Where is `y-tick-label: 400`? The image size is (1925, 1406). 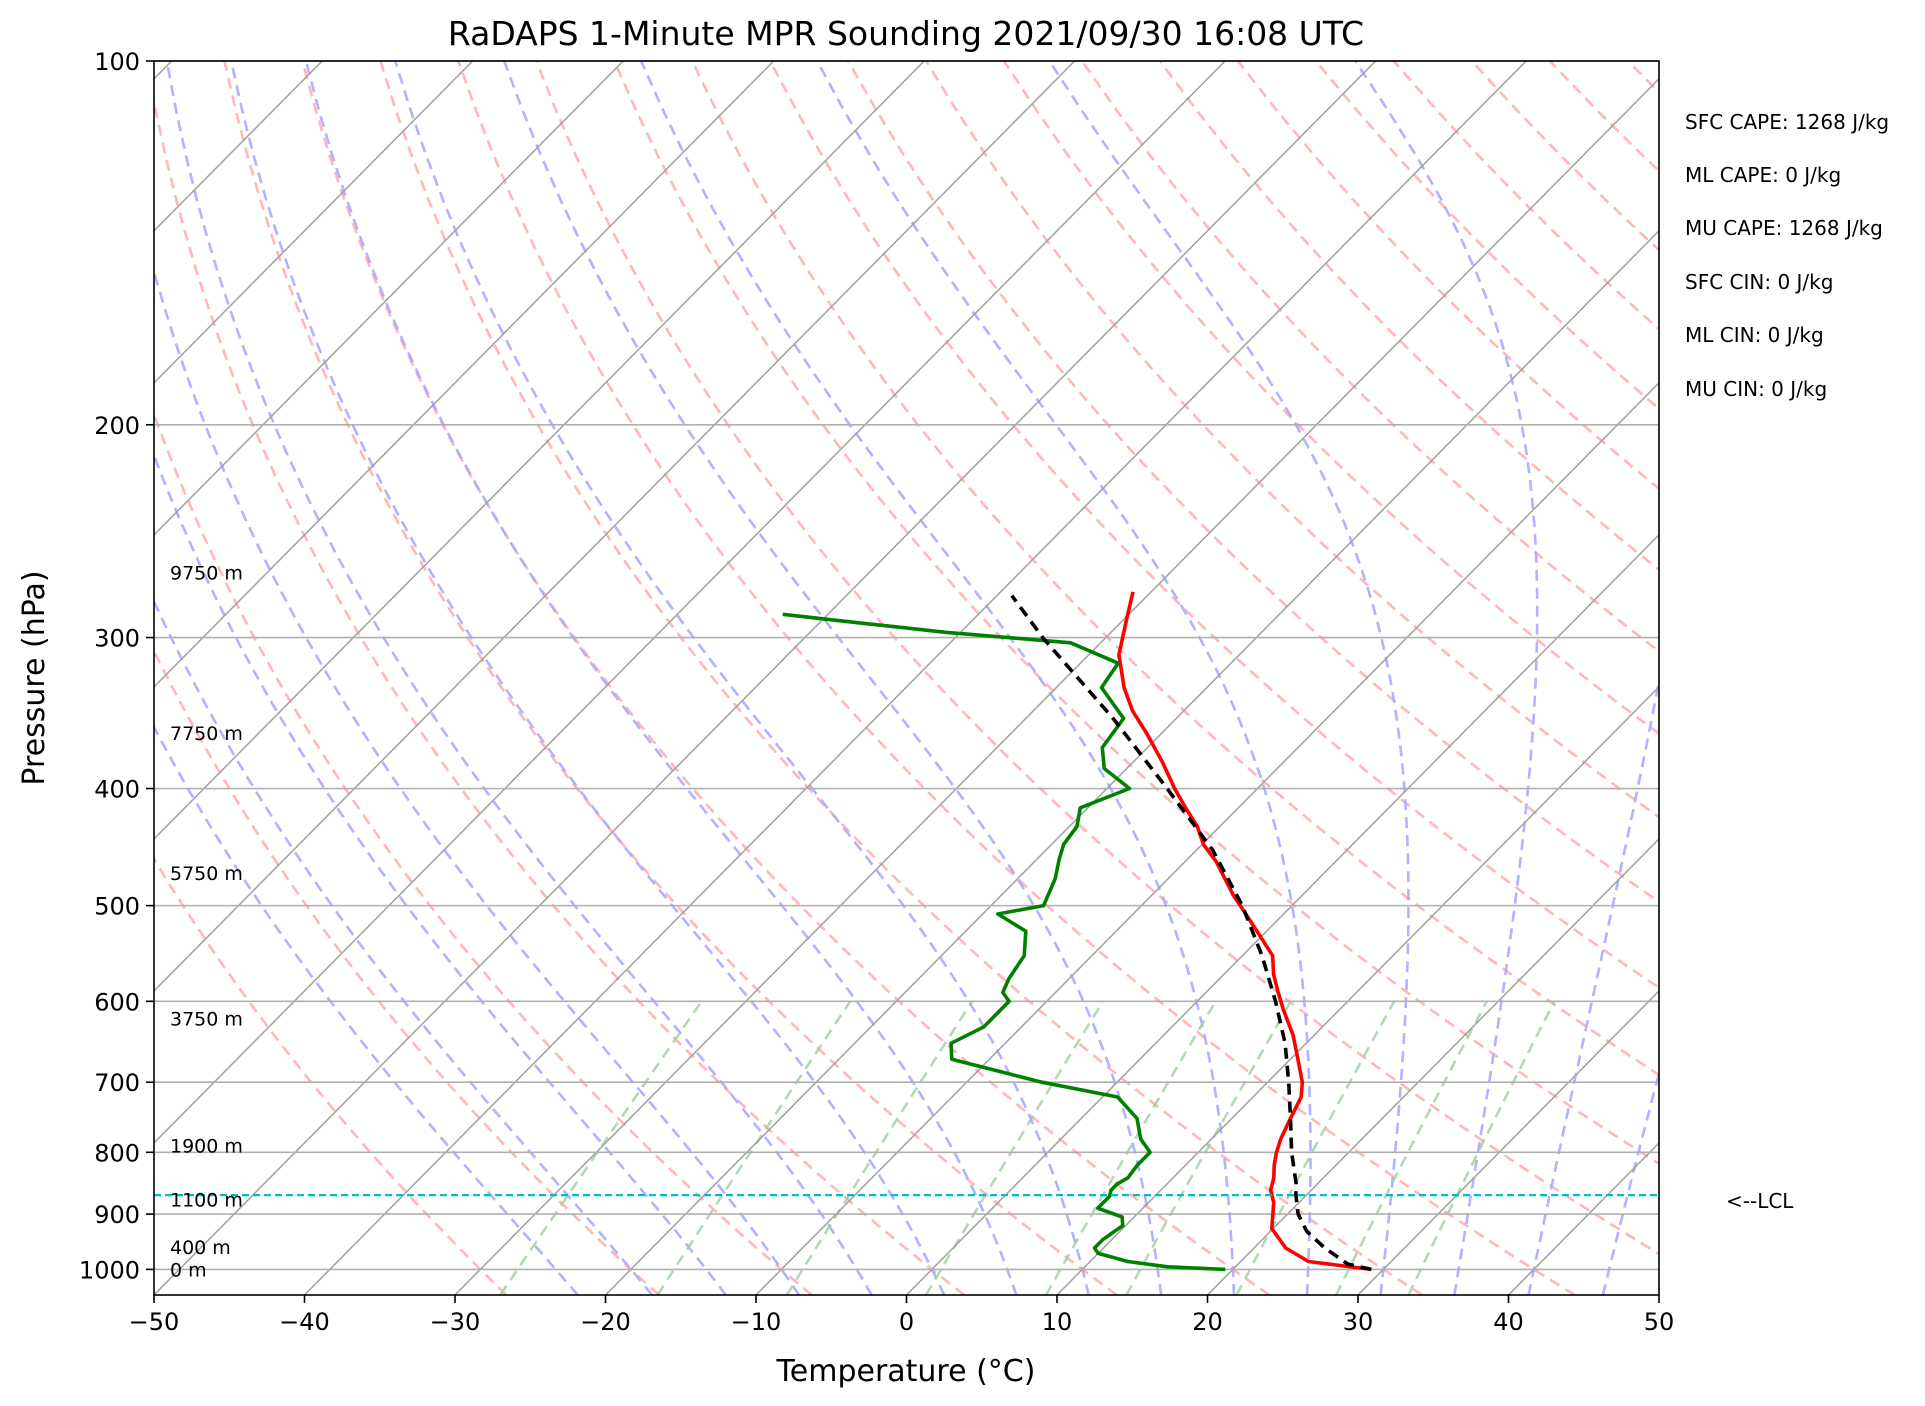 y-tick-label: 400 is located at coordinates (117, 790).